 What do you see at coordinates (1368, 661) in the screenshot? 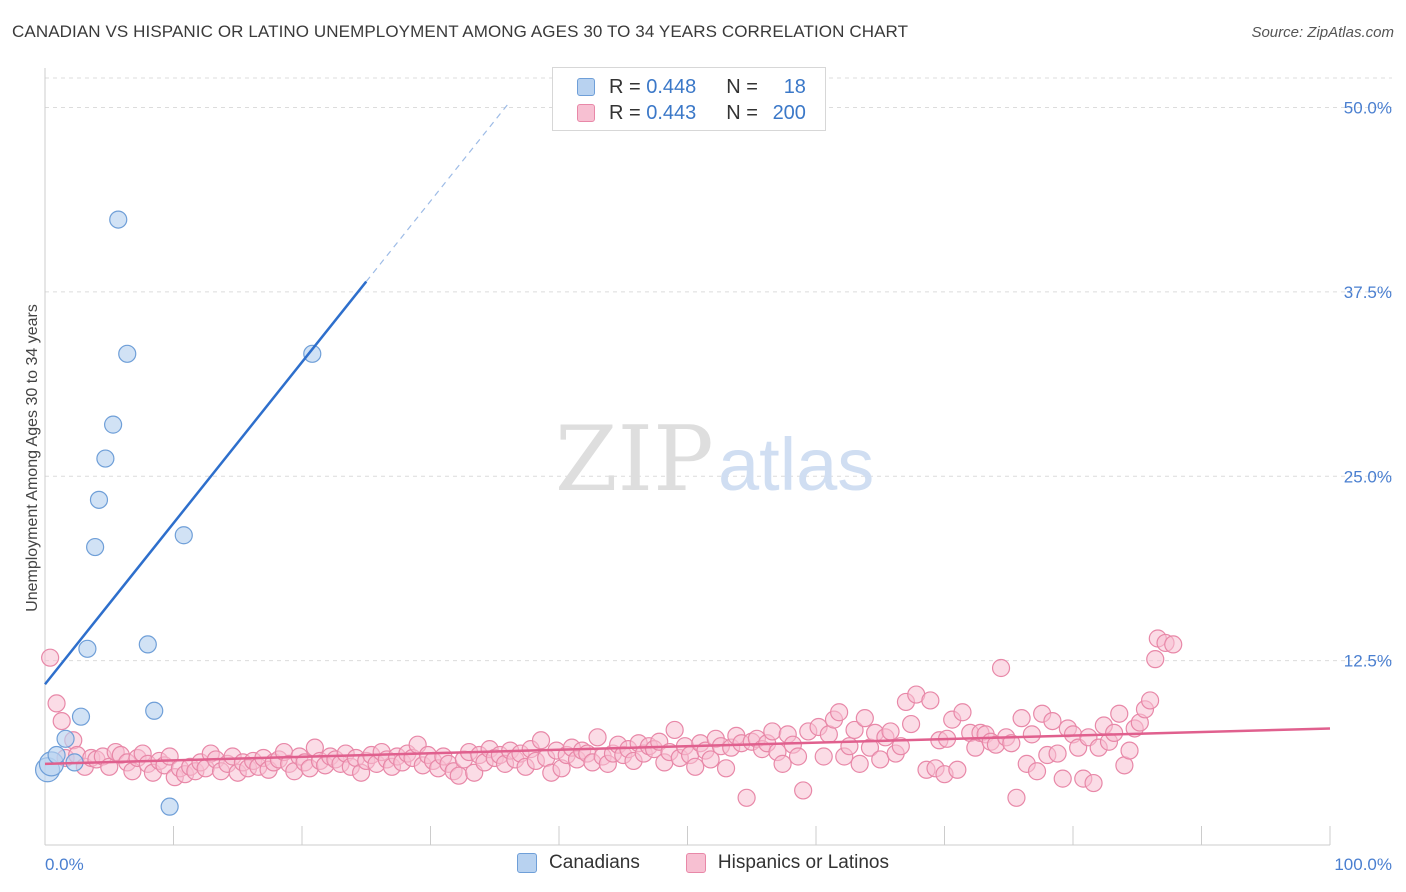
I see `y-tick-label: 12.5%` at bounding box center [1368, 661].